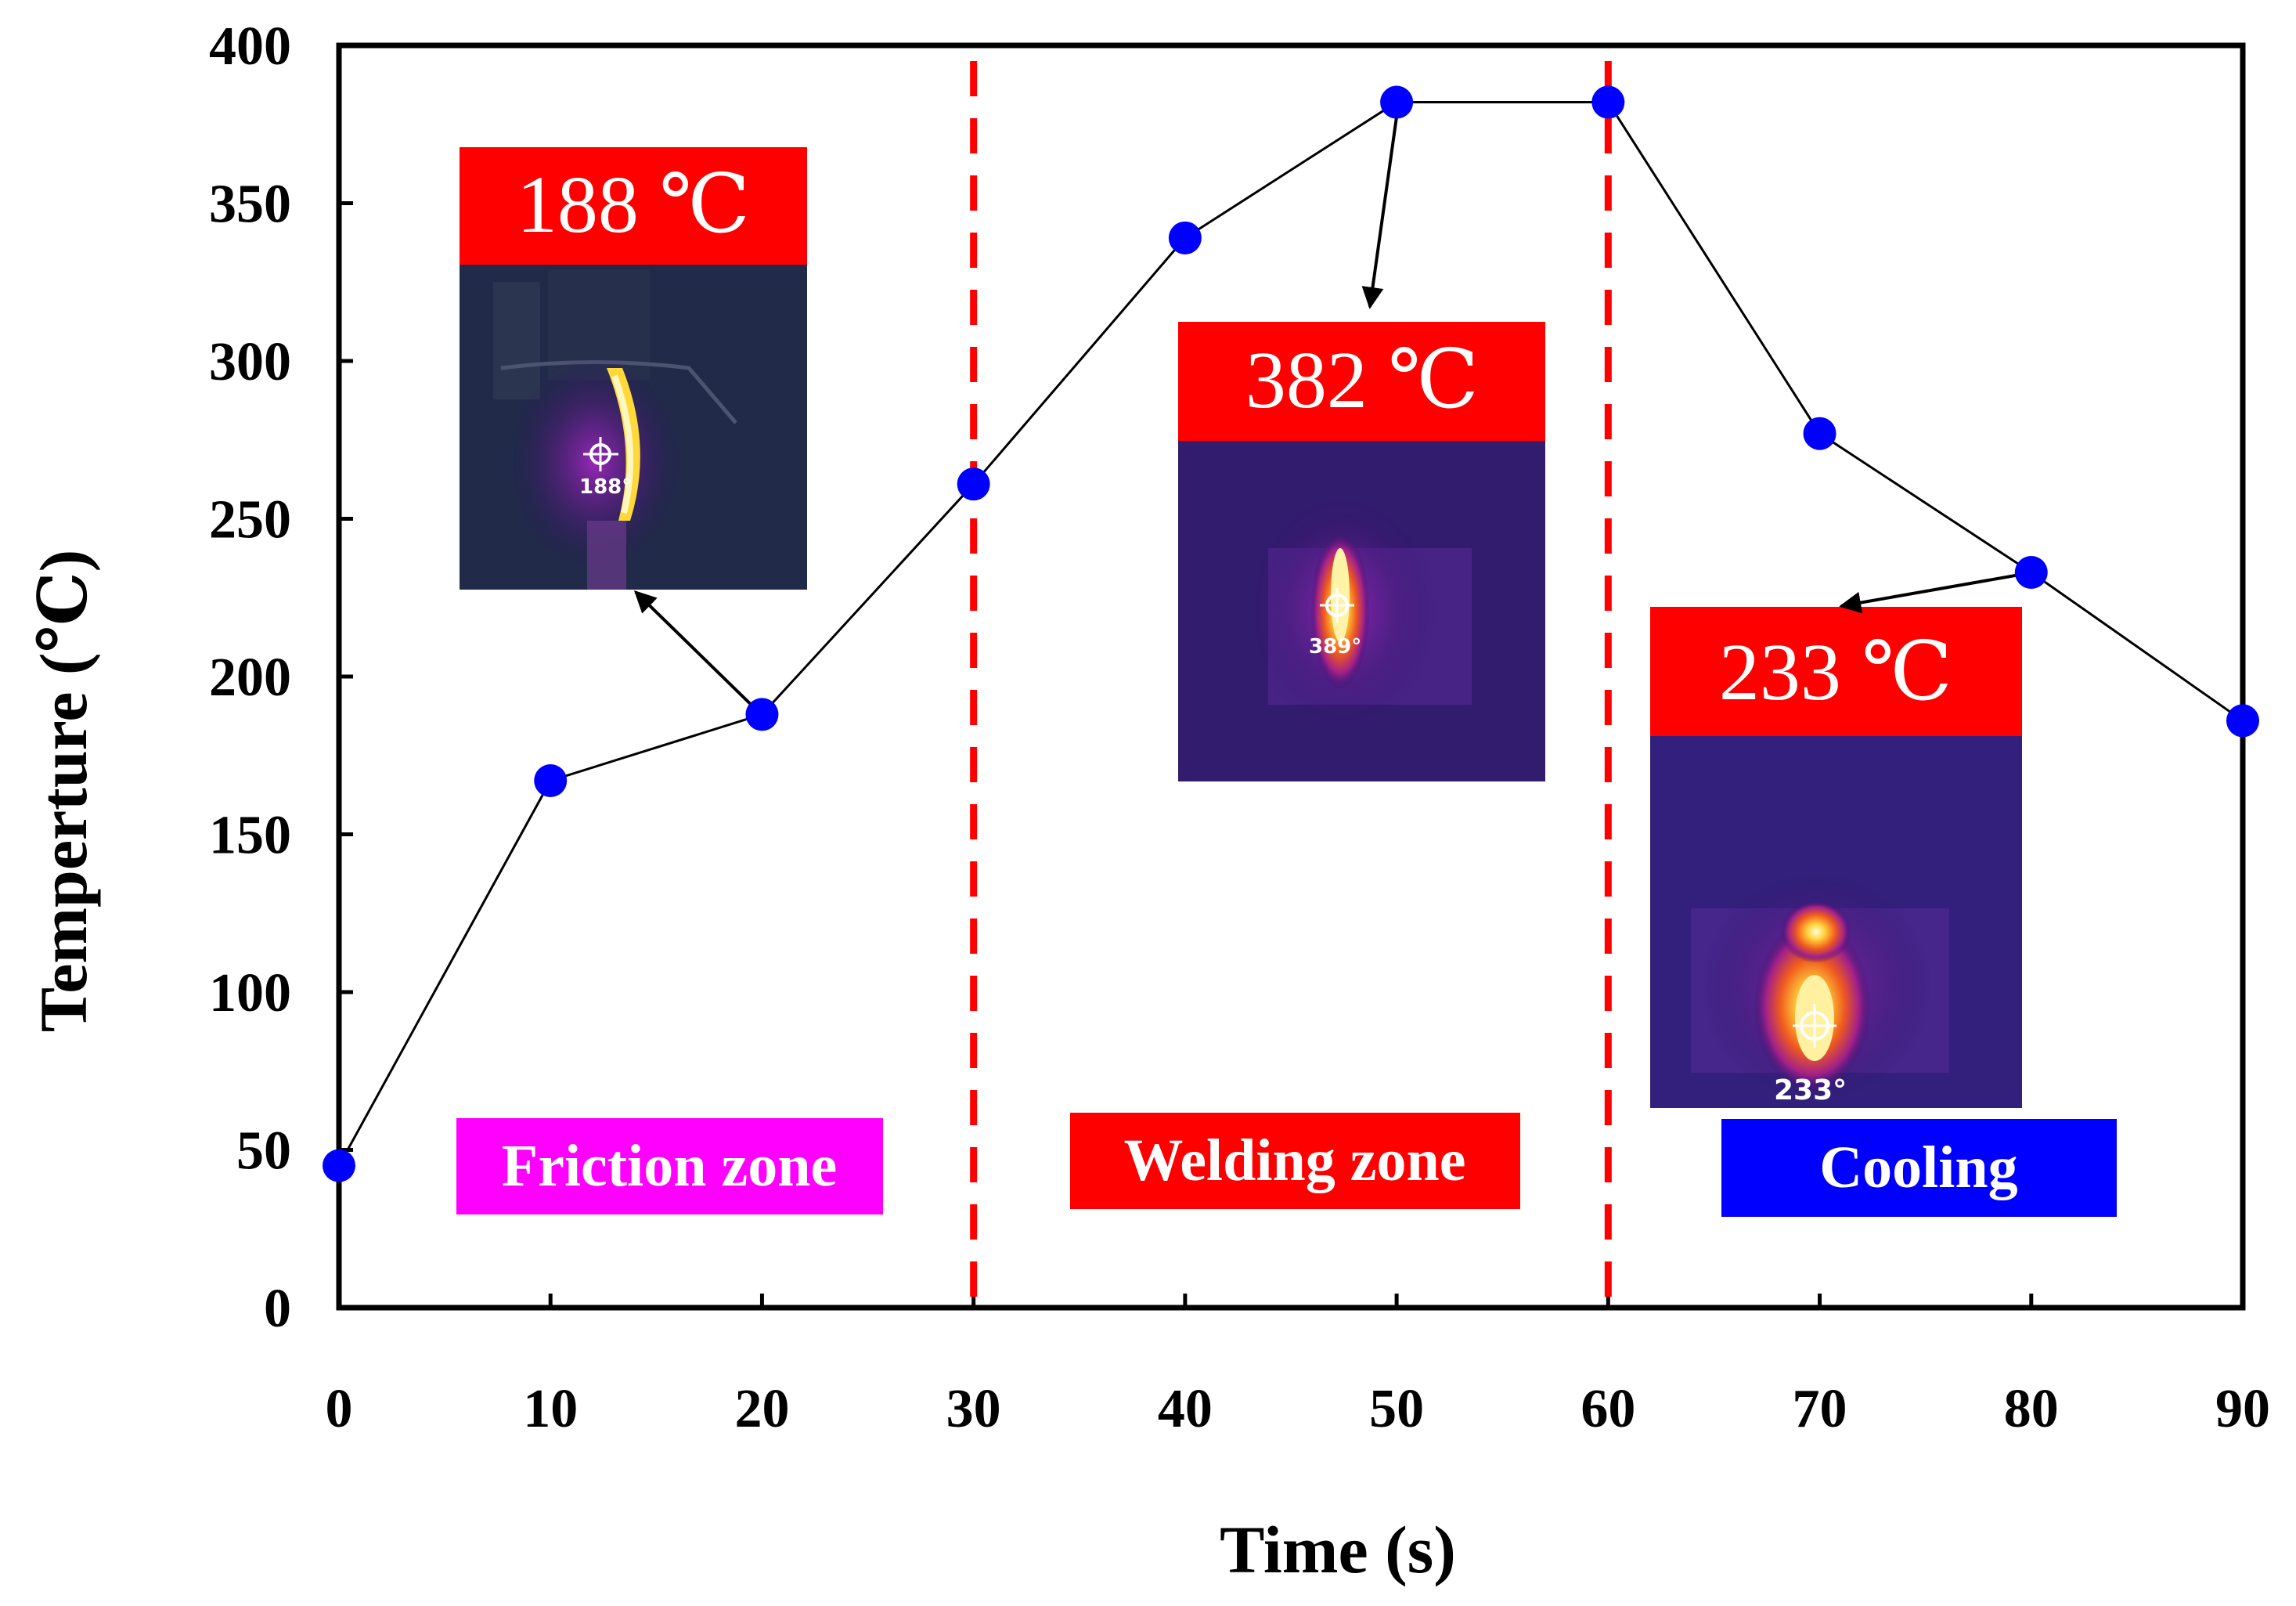 The width and height of the screenshot is (2296, 1606). I want to click on cooling-zone-text: Cooling, so click(1918, 1167).